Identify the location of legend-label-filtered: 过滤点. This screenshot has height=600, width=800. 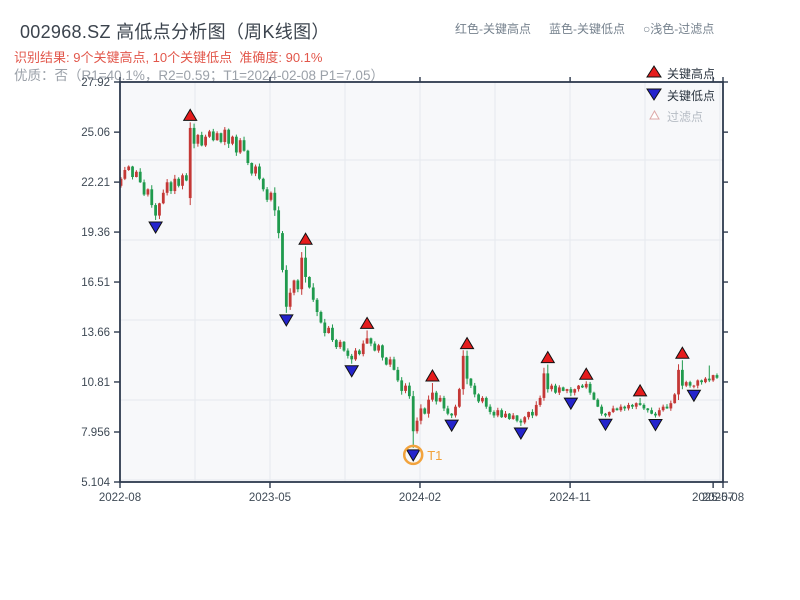
(685, 117).